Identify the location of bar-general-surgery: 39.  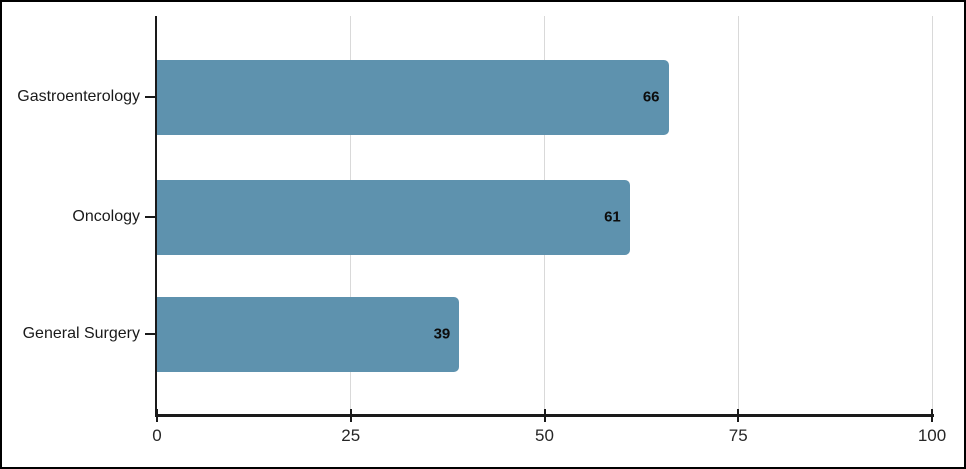
(308, 334).